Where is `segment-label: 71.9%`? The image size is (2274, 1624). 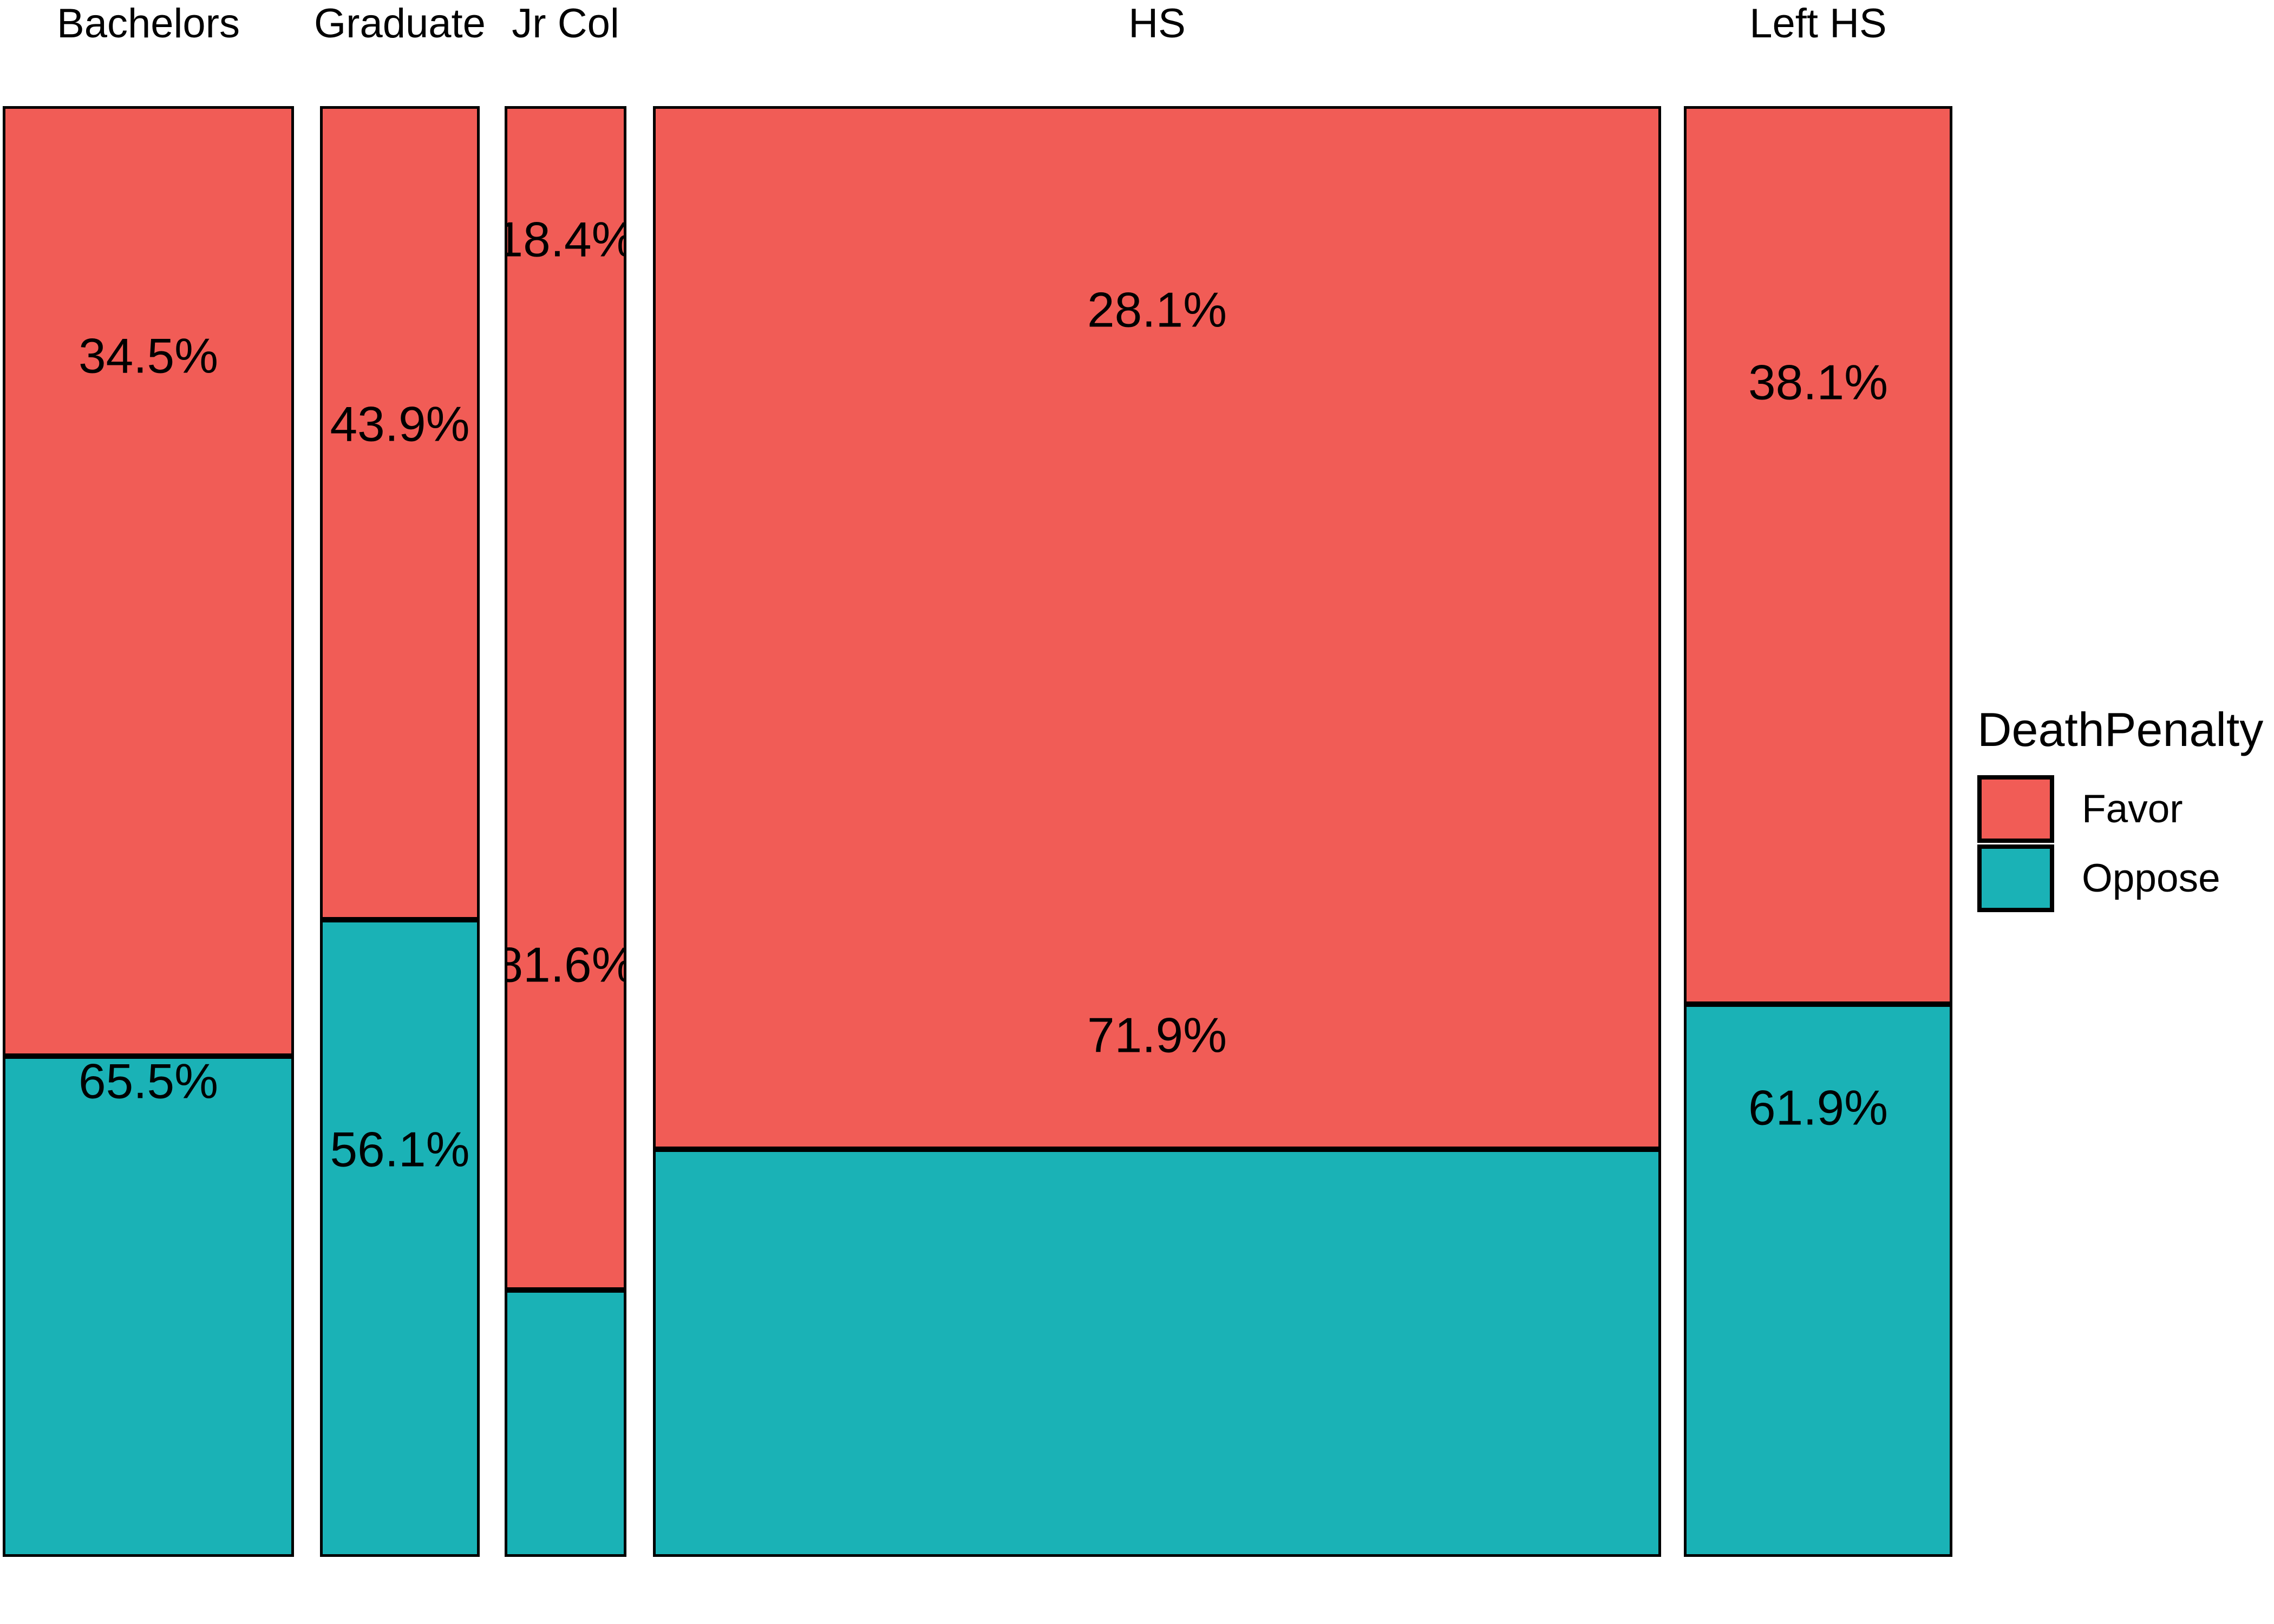
segment-label: 71.9% is located at coordinates (1157, 1035).